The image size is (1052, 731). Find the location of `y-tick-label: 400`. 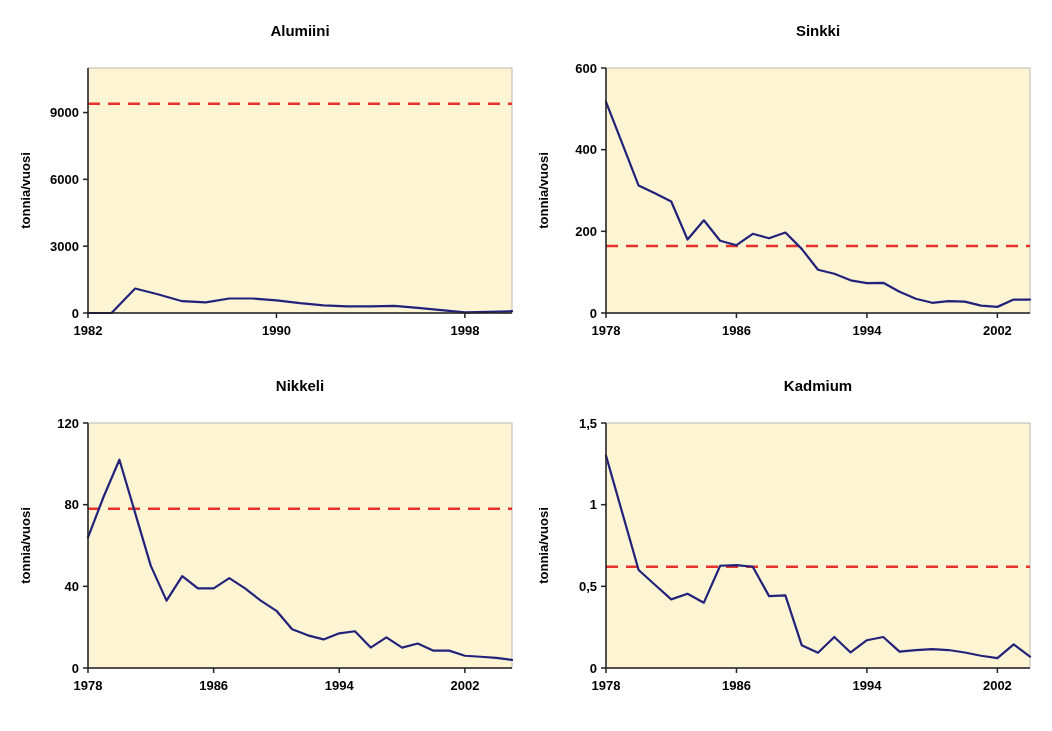

y-tick-label: 400 is located at coordinates (586, 150).